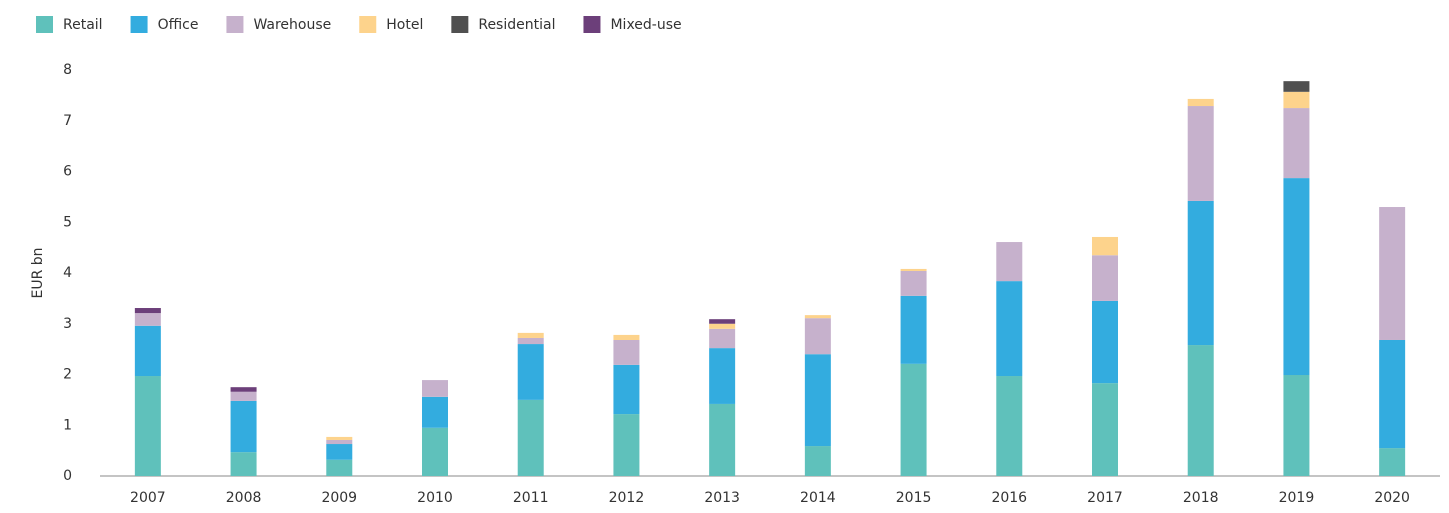  What do you see at coordinates (516, 25) in the screenshot?
I see `legend-label: Residential` at bounding box center [516, 25].